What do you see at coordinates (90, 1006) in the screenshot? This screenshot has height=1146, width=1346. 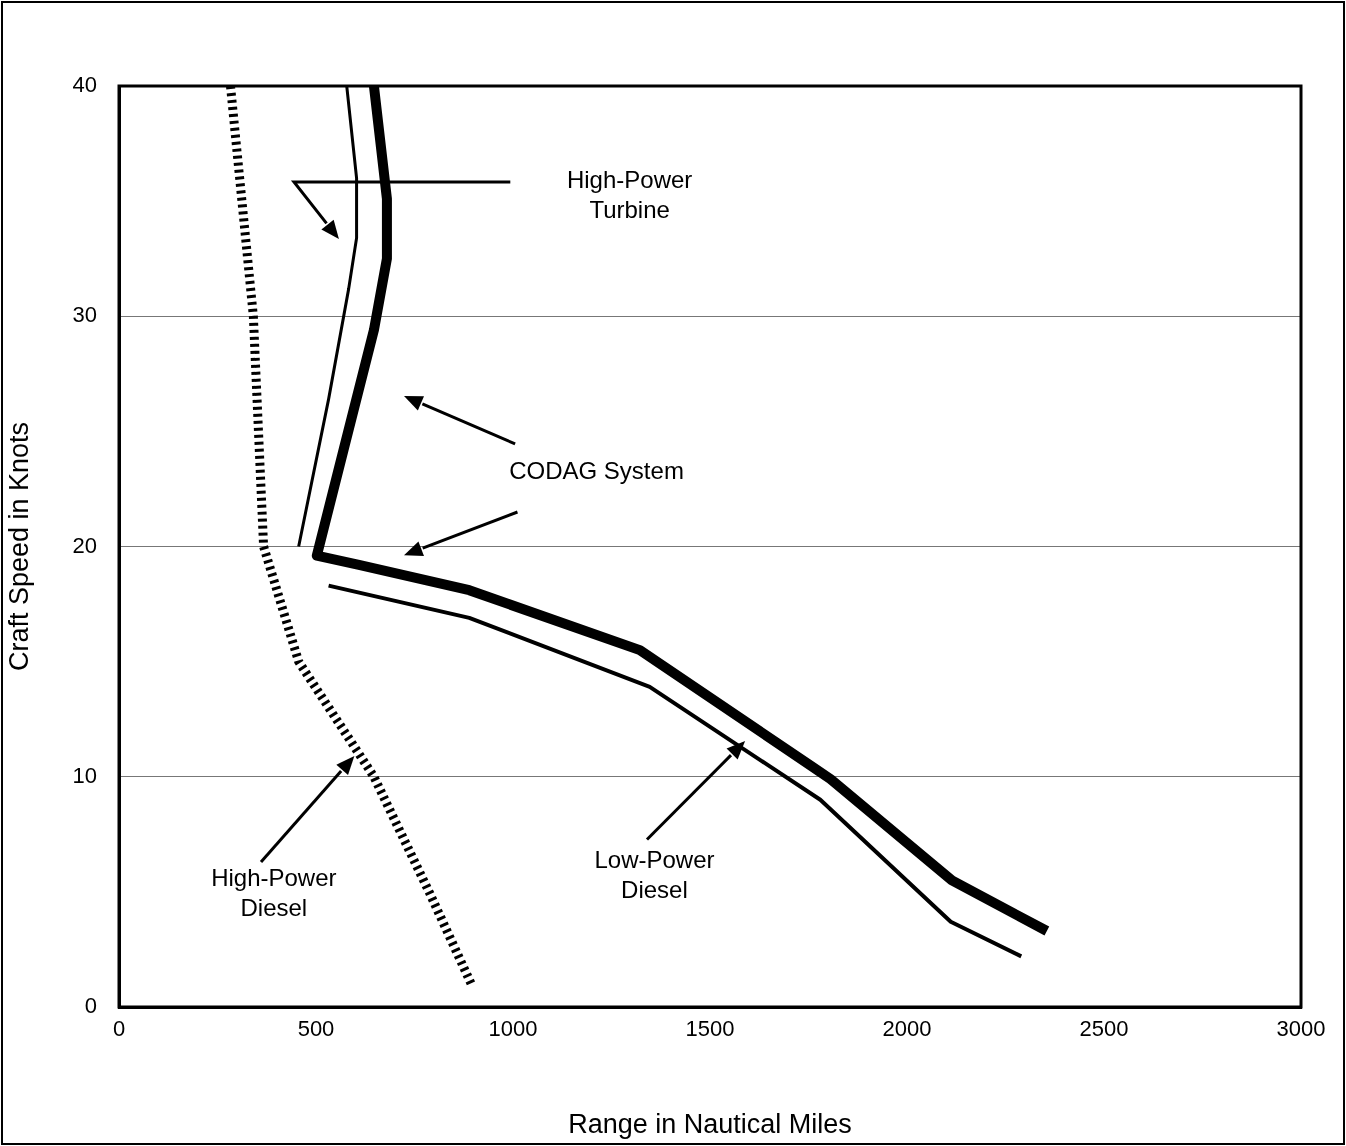 I see `y-tick-label: 0` at bounding box center [90, 1006].